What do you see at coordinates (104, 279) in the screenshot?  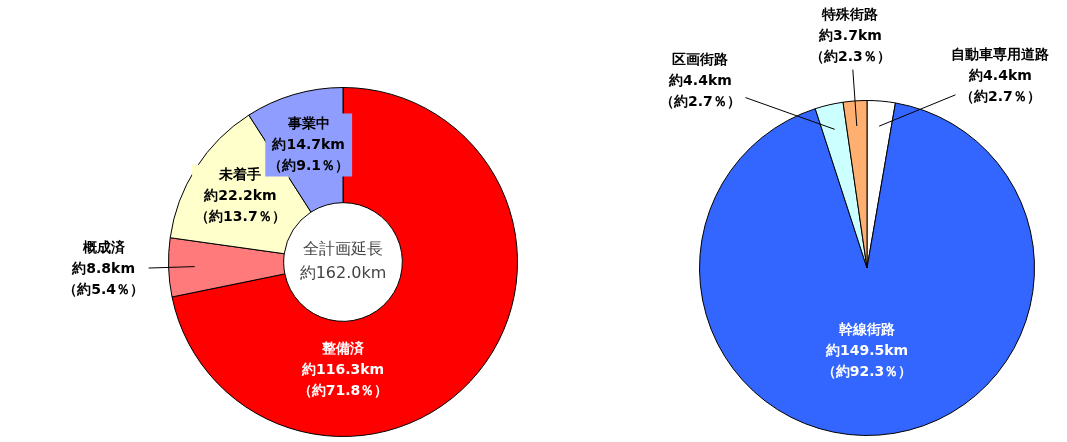 I see `data-label: 約8.8km （約5.4％）` at bounding box center [104, 279].